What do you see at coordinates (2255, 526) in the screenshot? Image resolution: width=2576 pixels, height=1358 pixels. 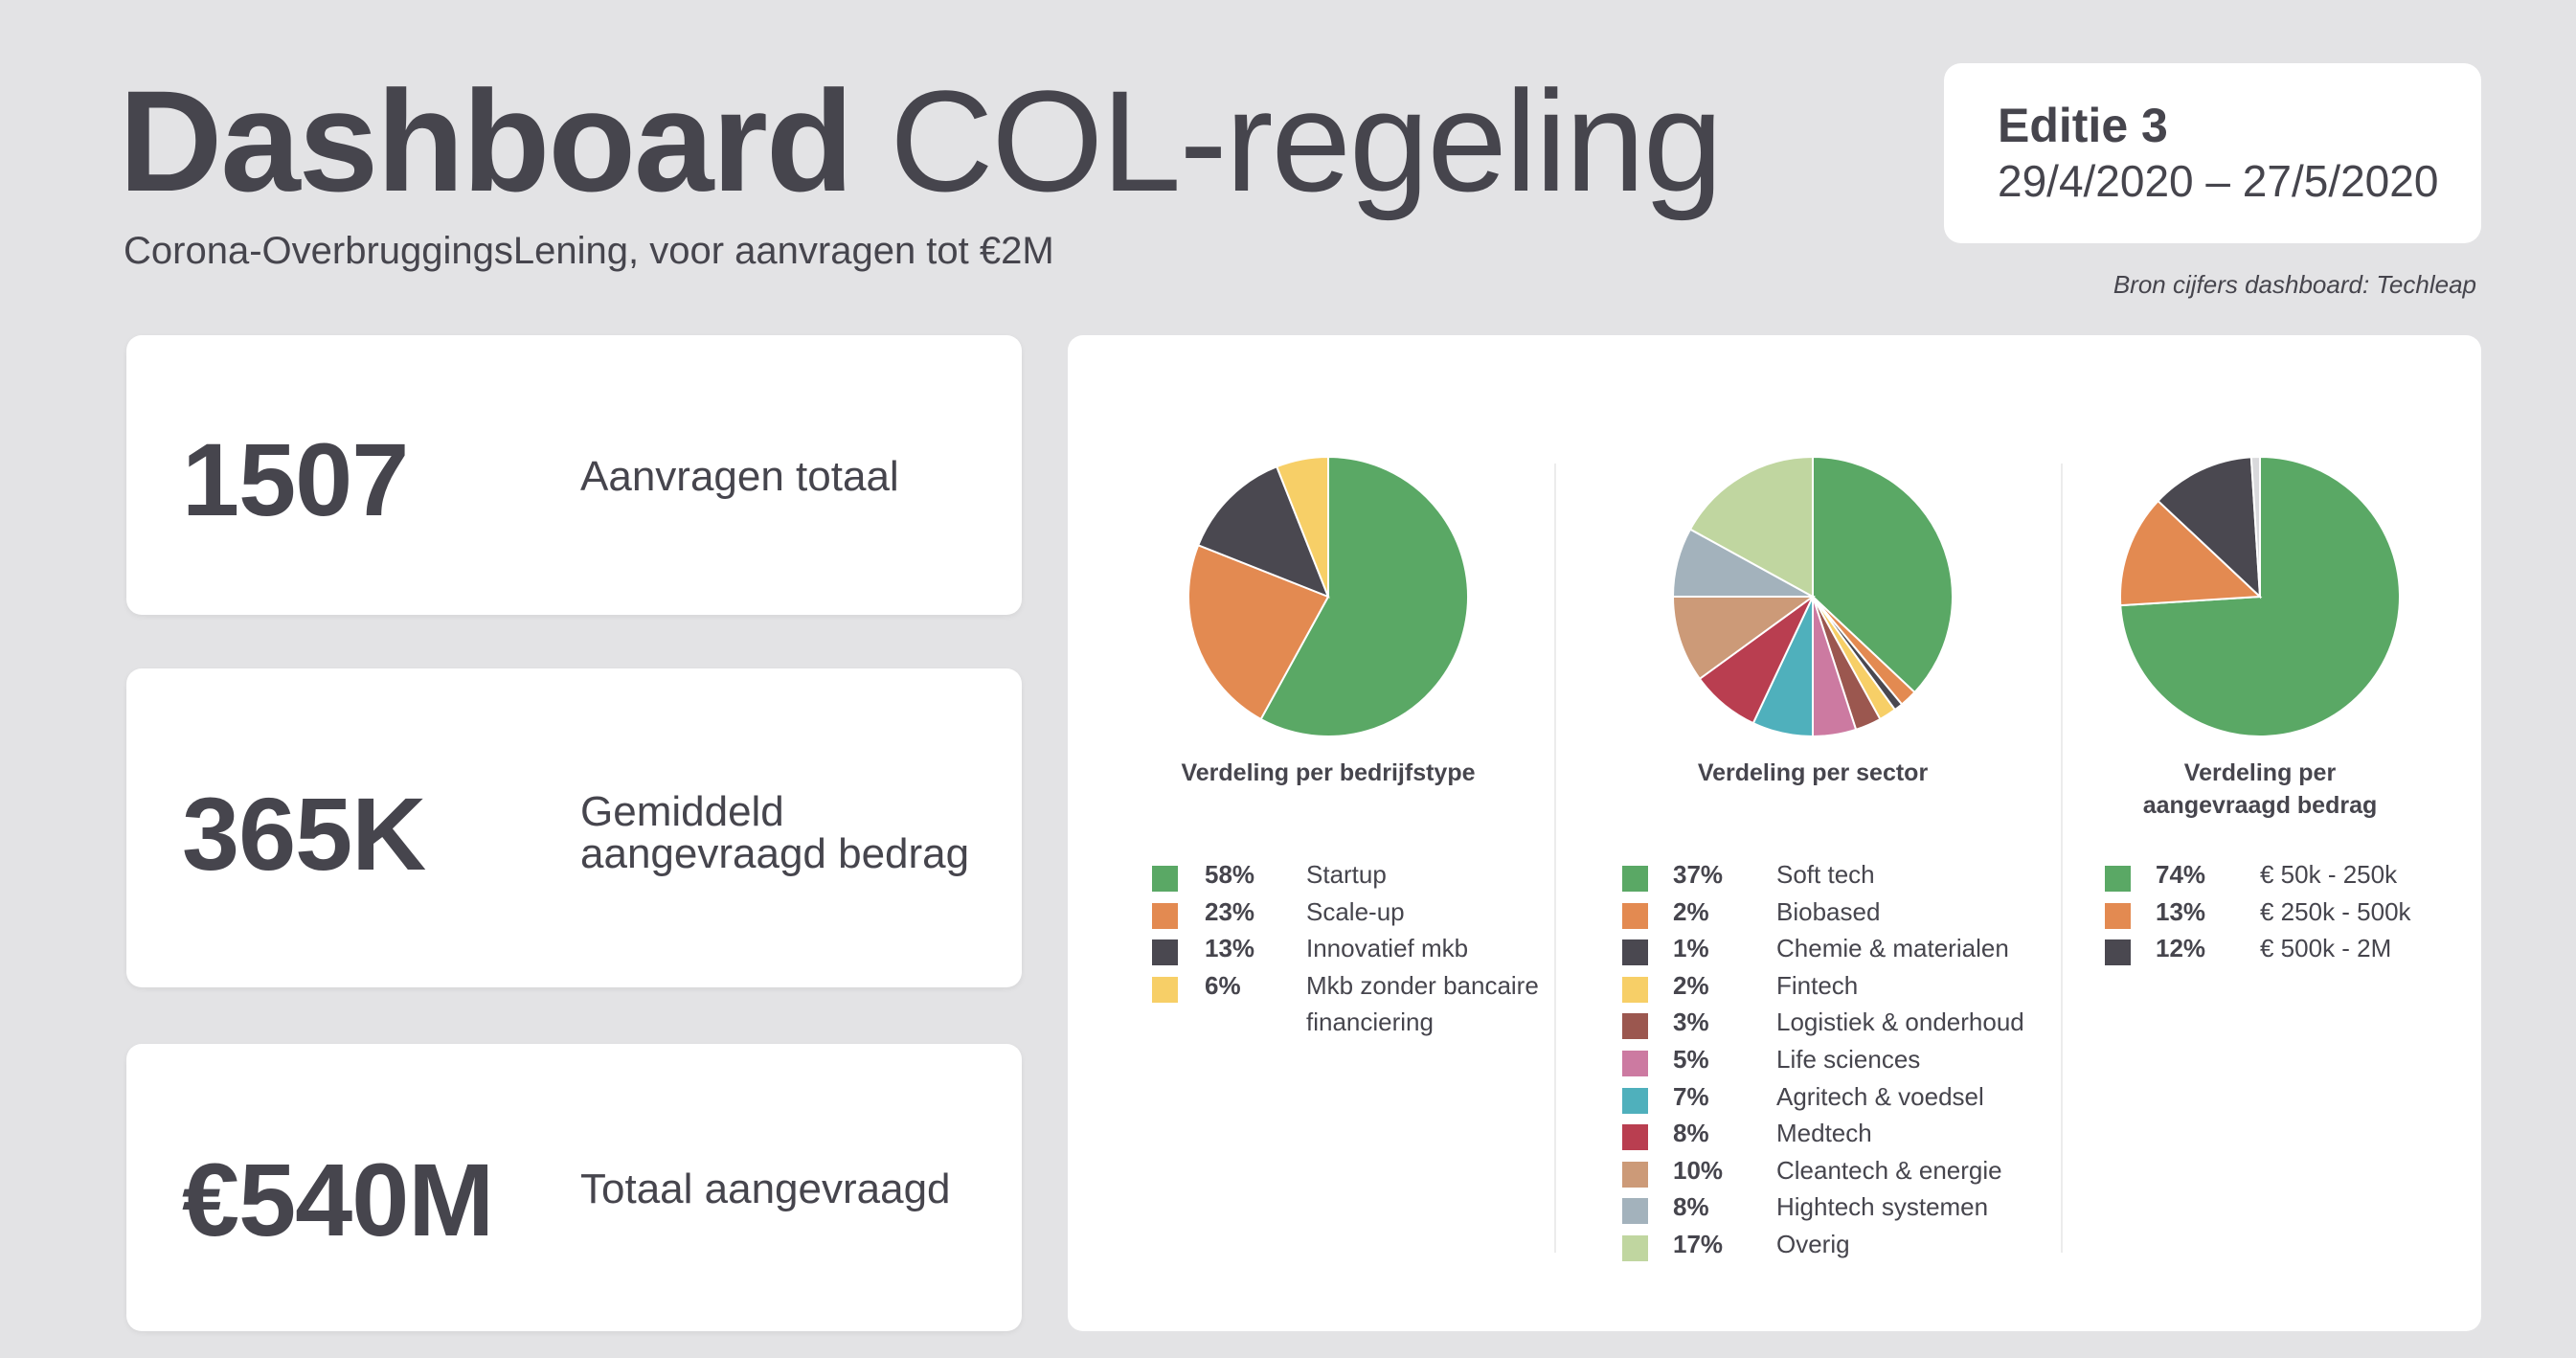 I see `pie-slice-remainder` at bounding box center [2255, 526].